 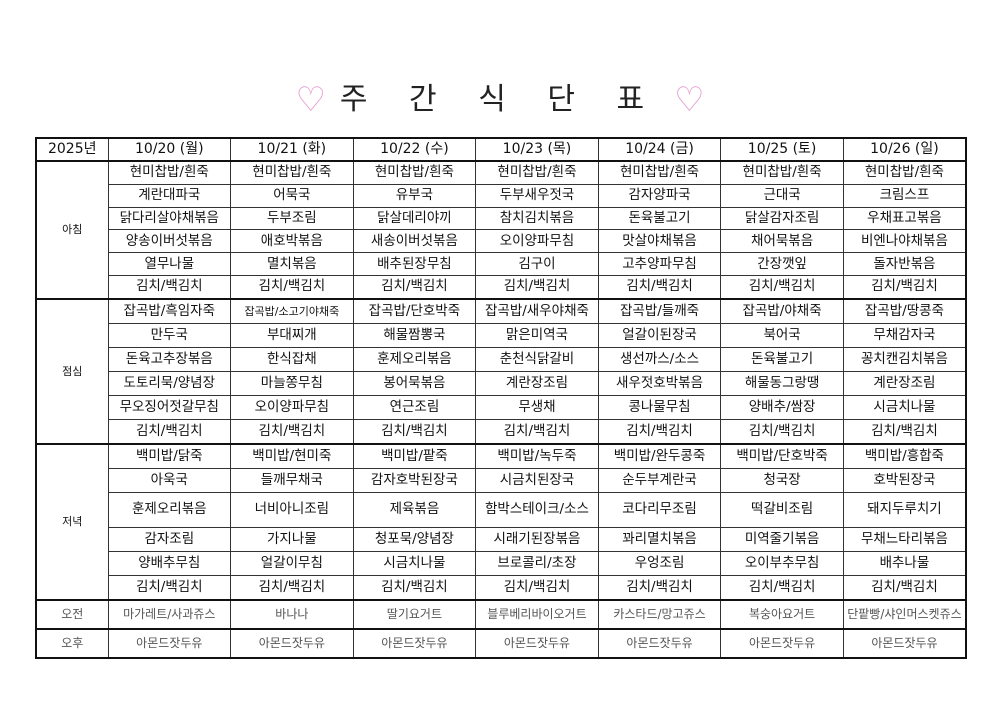 I want to click on menu-item: 배추된장무침, so click(x=414, y=264).